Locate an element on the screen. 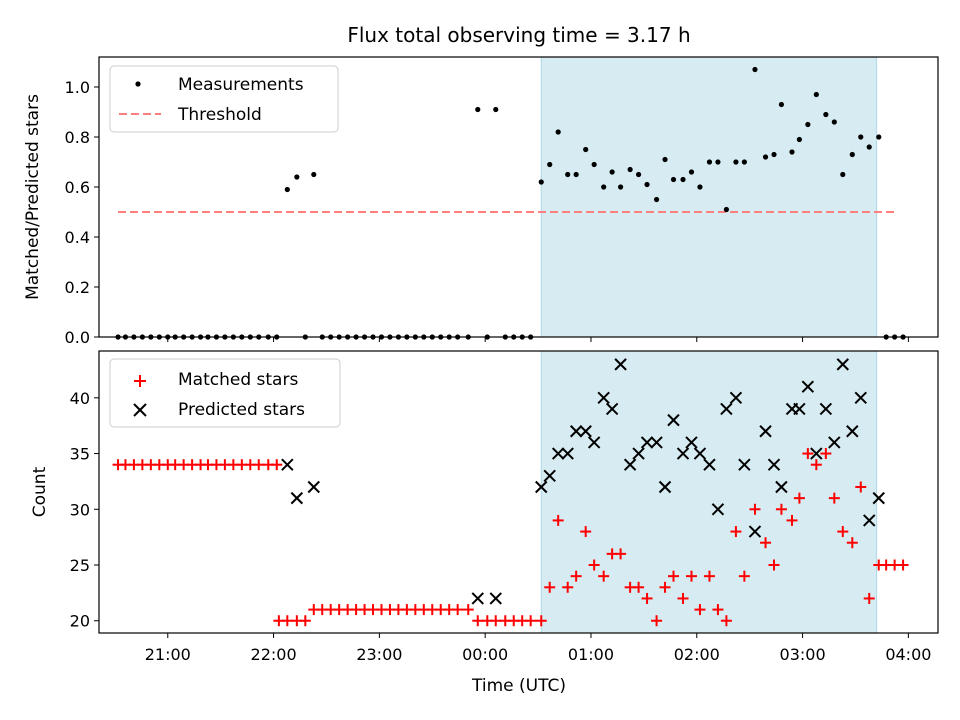 This screenshot has height=720, width=960. y-axis-label-count: Count is located at coordinates (40, 491).